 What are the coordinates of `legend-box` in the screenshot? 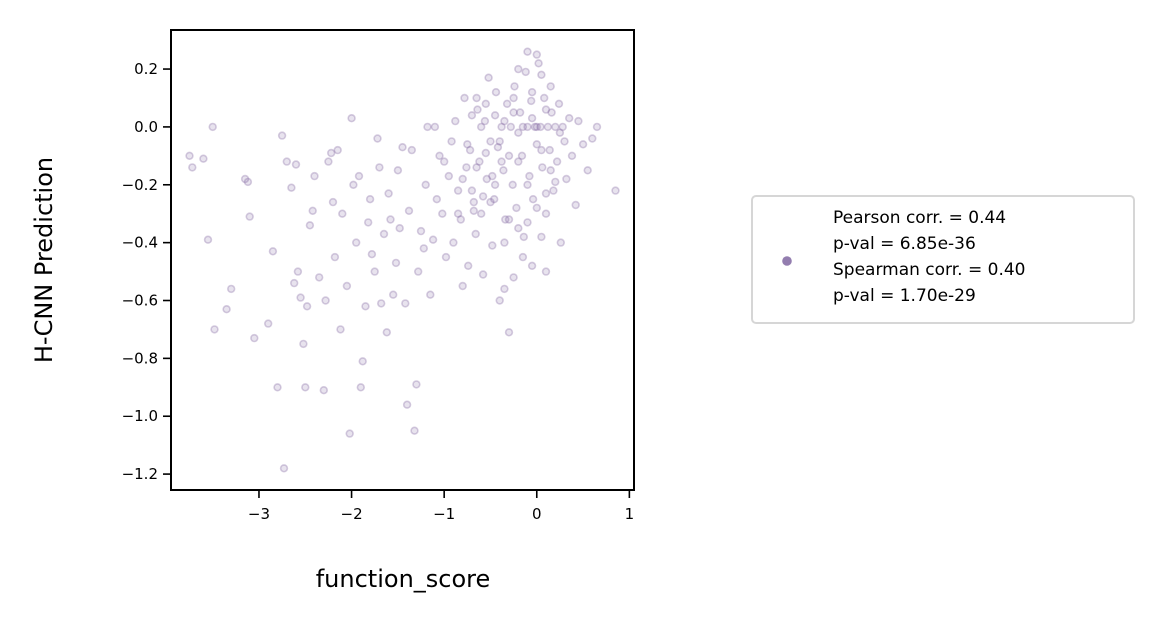 It's located at (943, 259).